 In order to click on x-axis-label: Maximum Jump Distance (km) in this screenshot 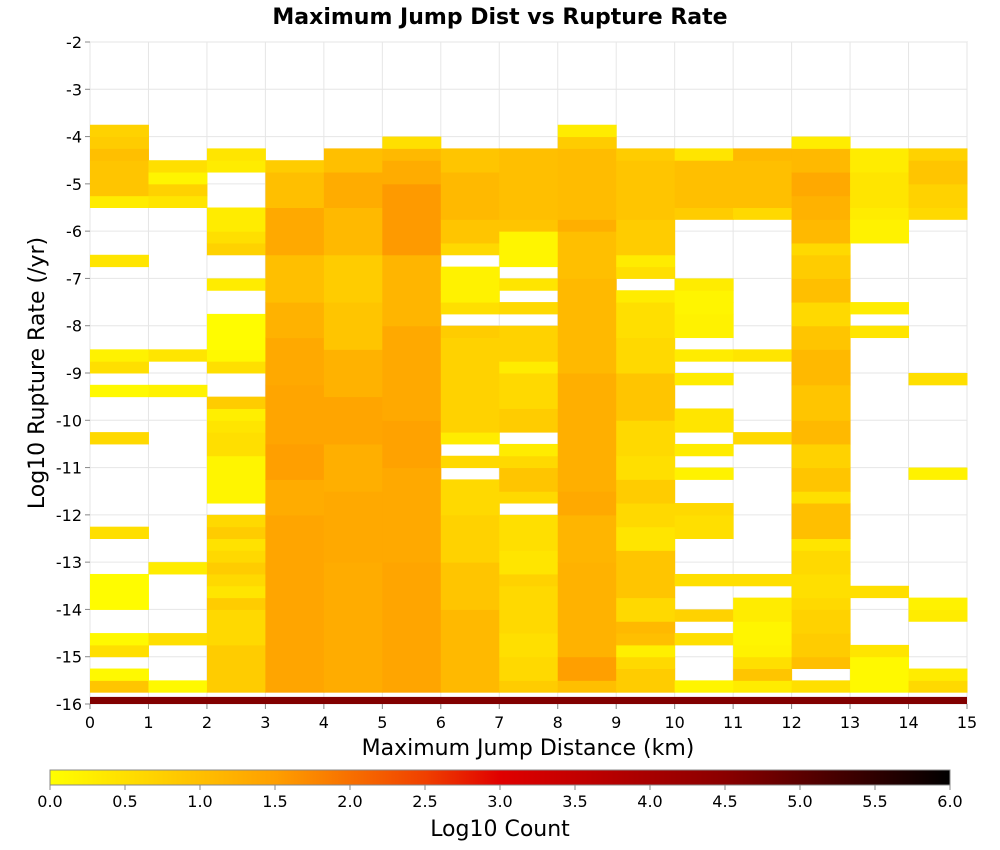, I will do `click(528, 748)`.